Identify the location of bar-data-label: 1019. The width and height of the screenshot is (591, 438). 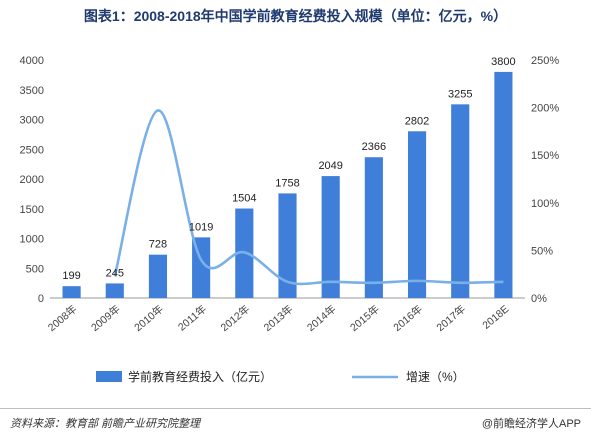
(201, 227).